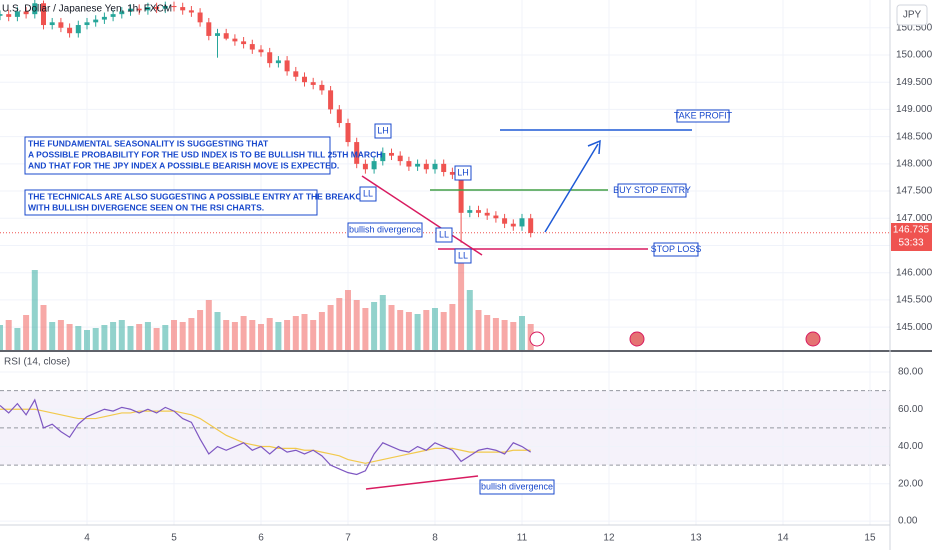 The height and width of the screenshot is (550, 932). I want to click on x-tick-label: 6, so click(261, 538).